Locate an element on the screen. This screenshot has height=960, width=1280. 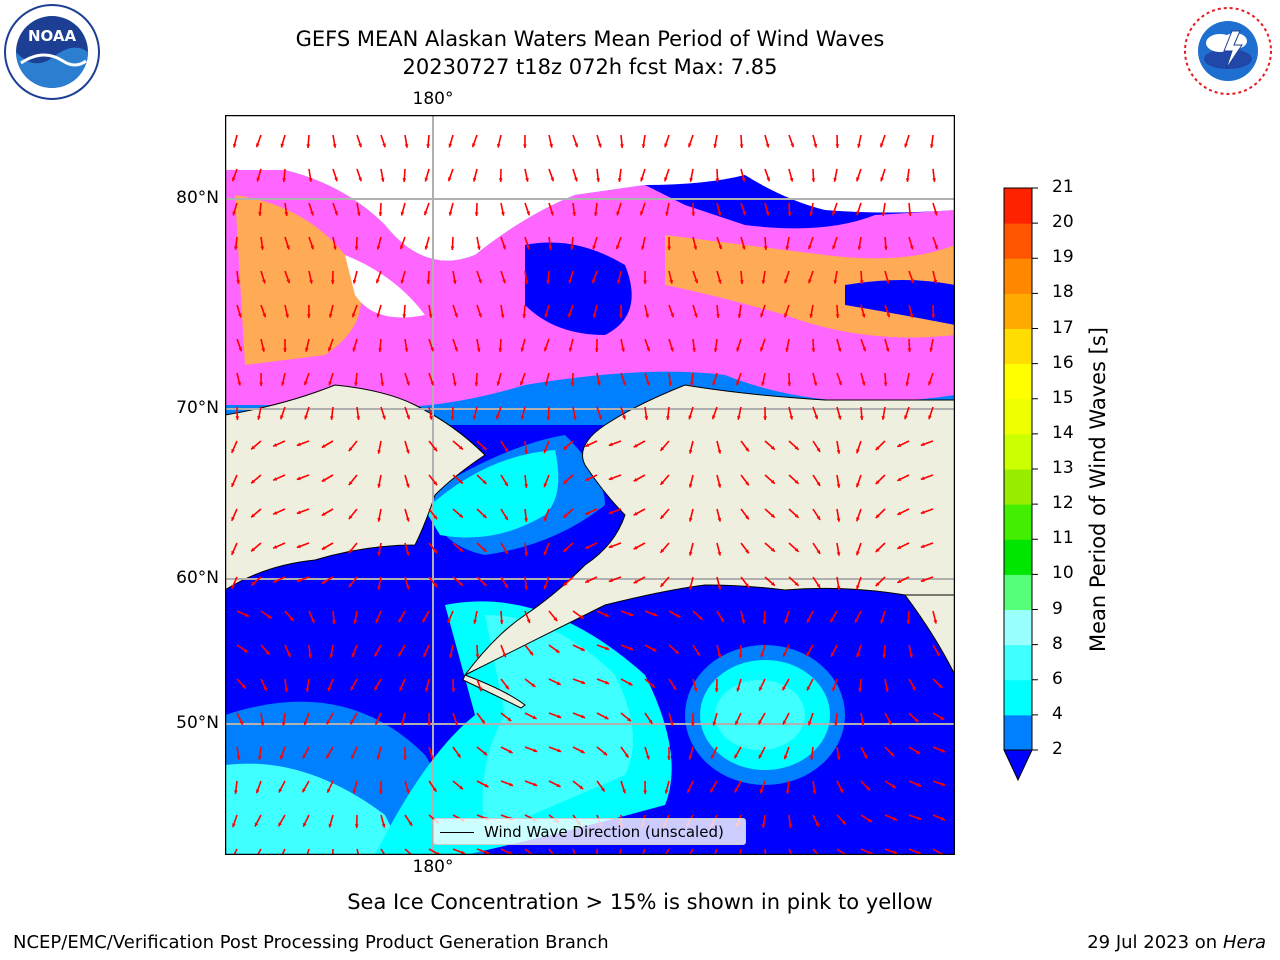
colorbar-tick-label: 11 is located at coordinates (1063, 538).